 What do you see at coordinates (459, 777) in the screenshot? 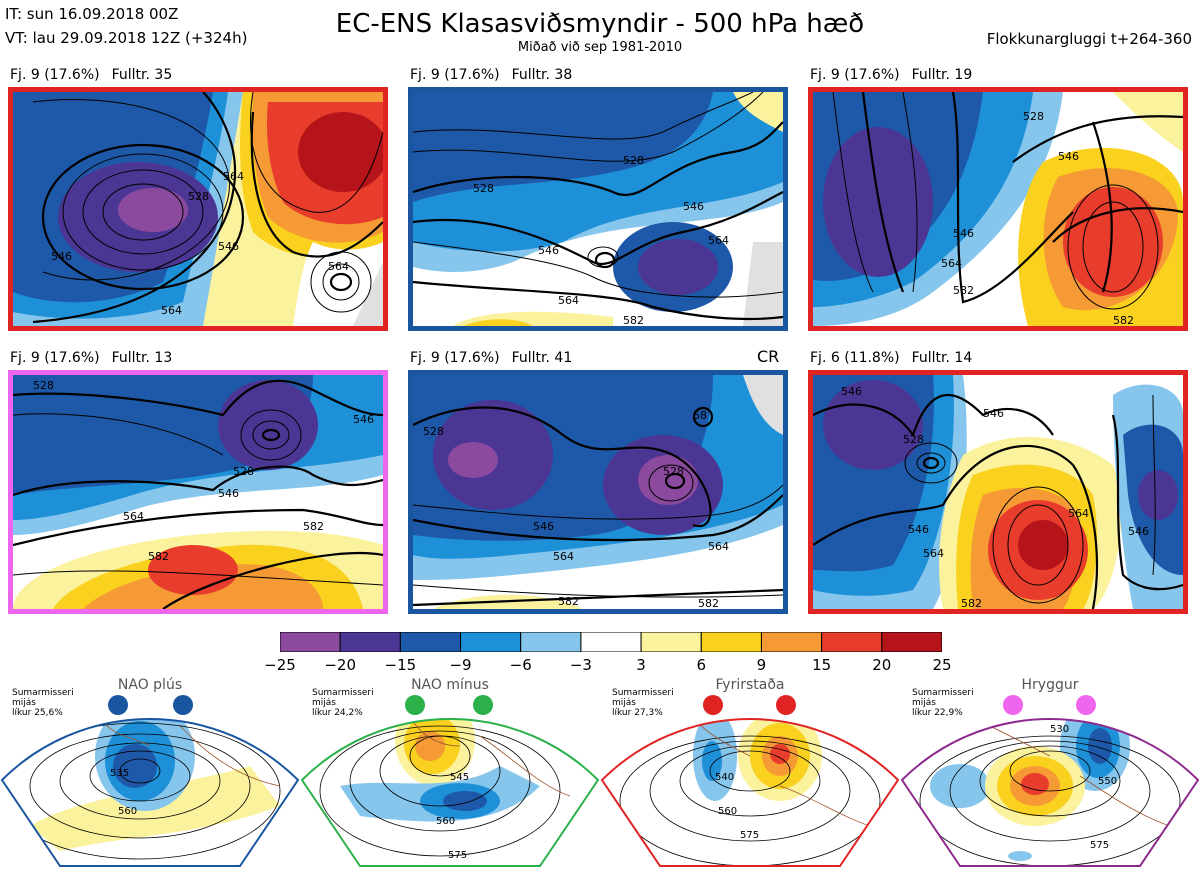
I see `contour-label: 545` at bounding box center [459, 777].